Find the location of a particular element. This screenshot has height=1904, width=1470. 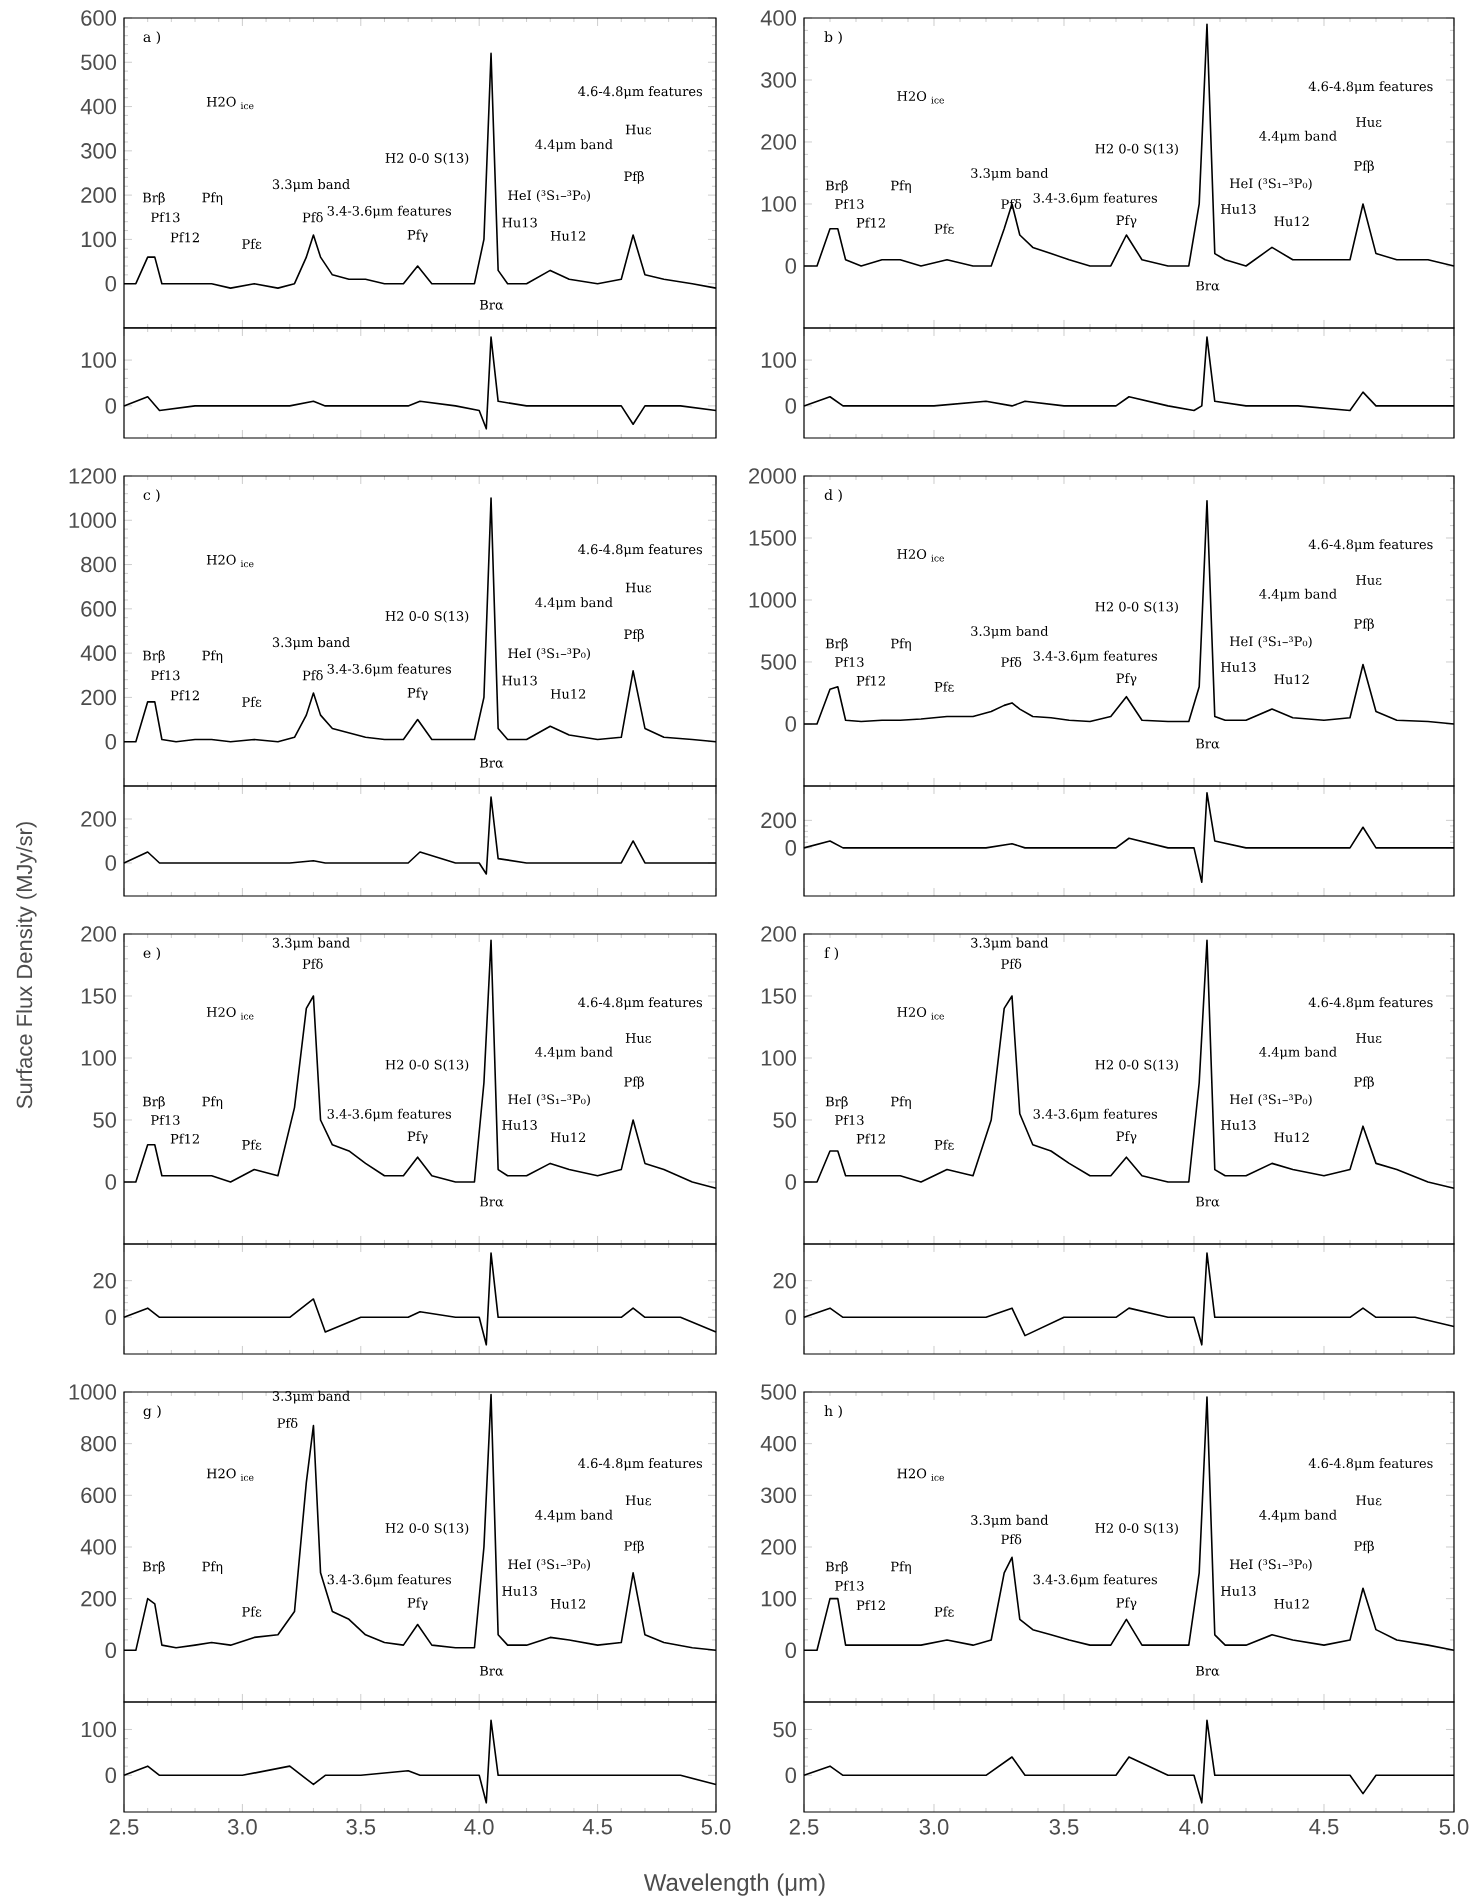

y-axis-title: Surface Flux Density (MJy/sr) is located at coordinates (26, 965).